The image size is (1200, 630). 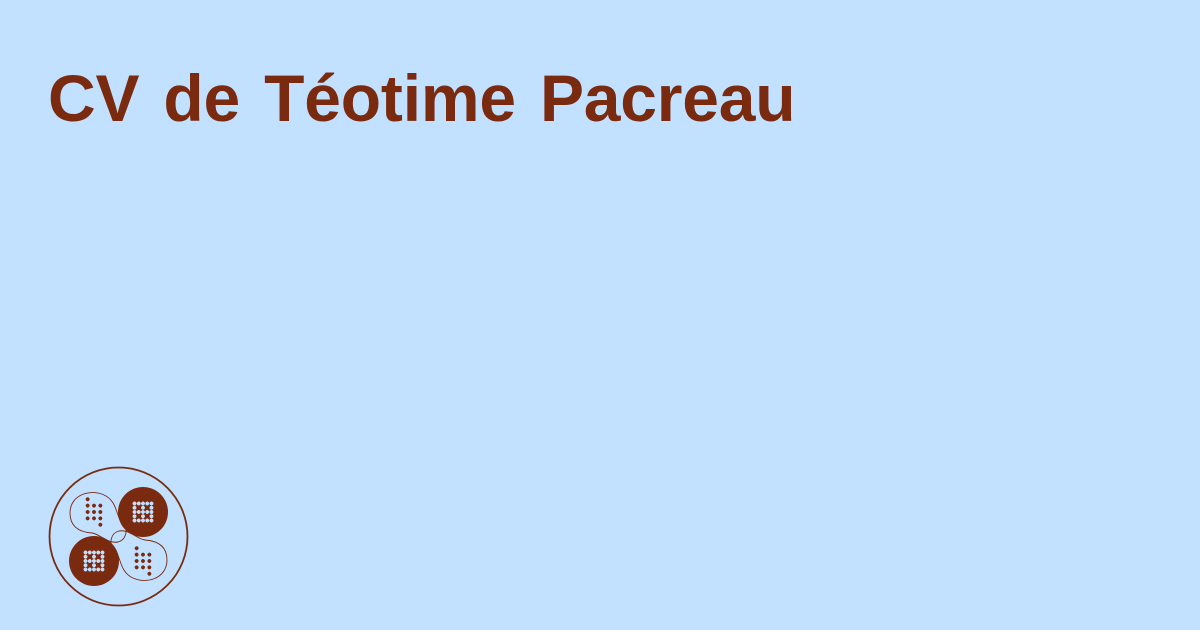 I want to click on page-title: CV de Téotime Pacreau, so click(x=422, y=98).